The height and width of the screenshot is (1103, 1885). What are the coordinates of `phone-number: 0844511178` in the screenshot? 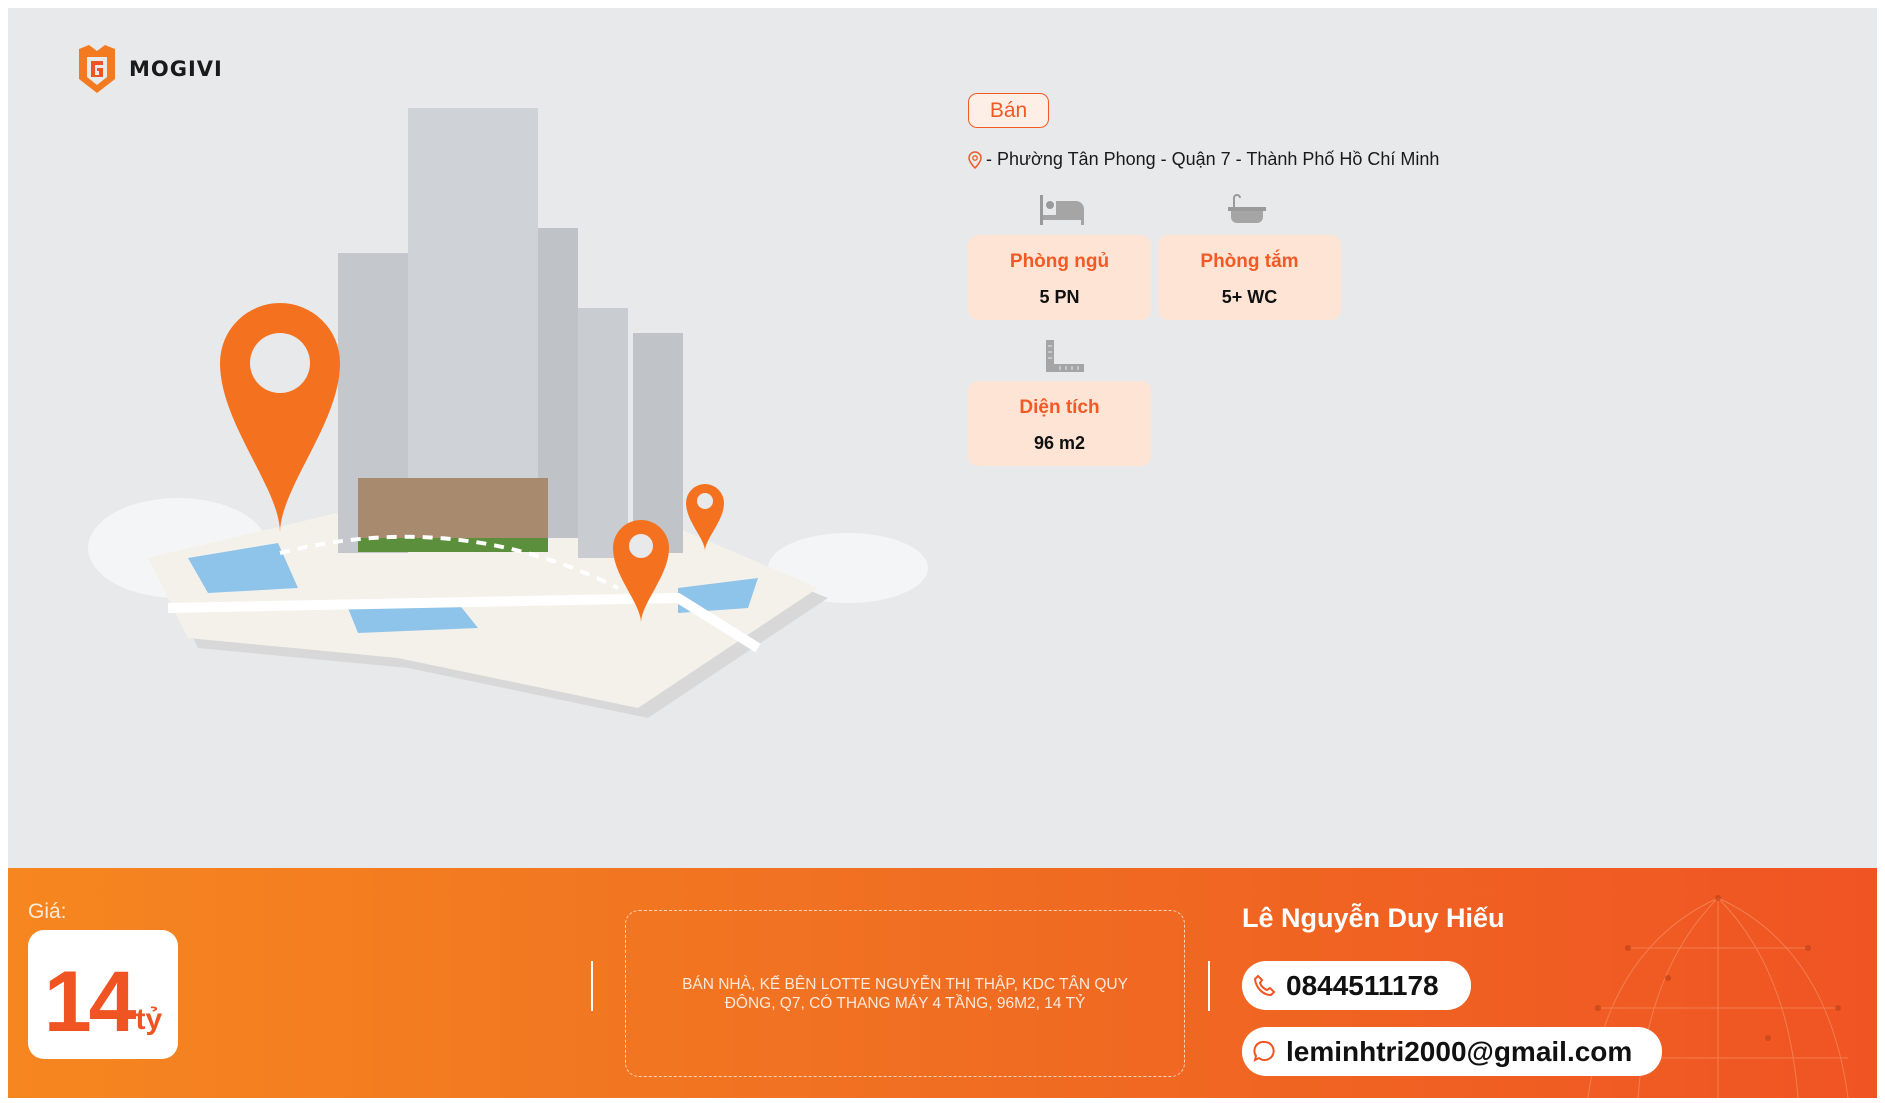 It's located at (1362, 985).